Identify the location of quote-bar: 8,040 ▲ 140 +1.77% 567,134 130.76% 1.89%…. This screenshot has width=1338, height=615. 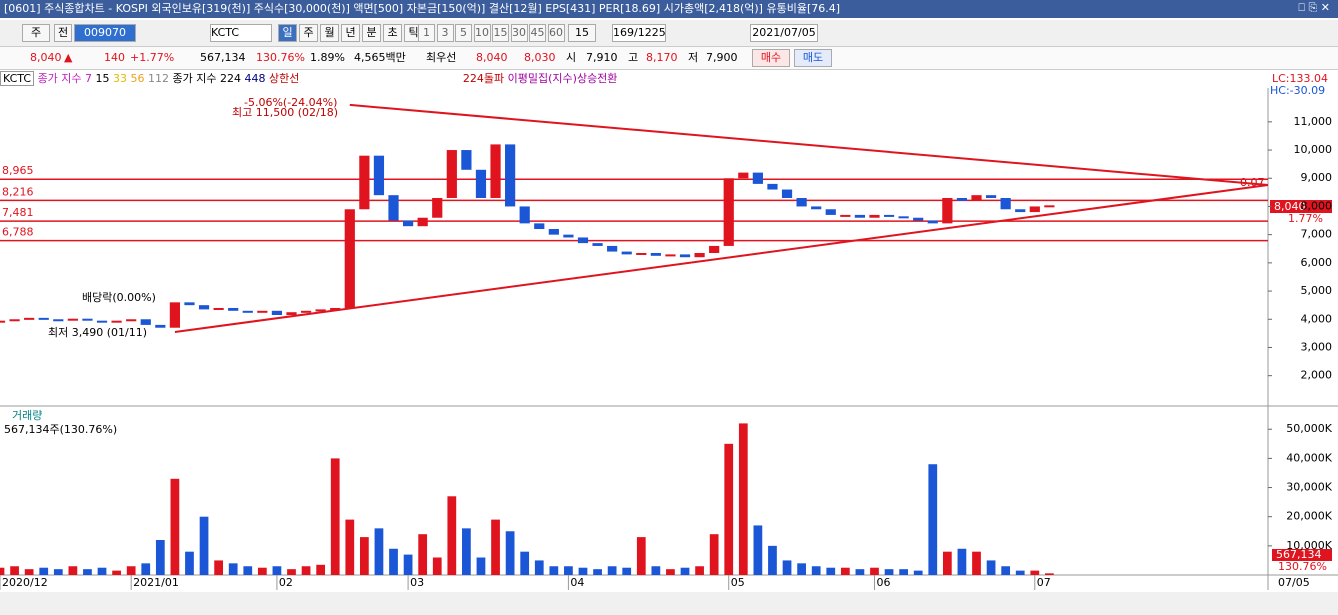
(669, 58).